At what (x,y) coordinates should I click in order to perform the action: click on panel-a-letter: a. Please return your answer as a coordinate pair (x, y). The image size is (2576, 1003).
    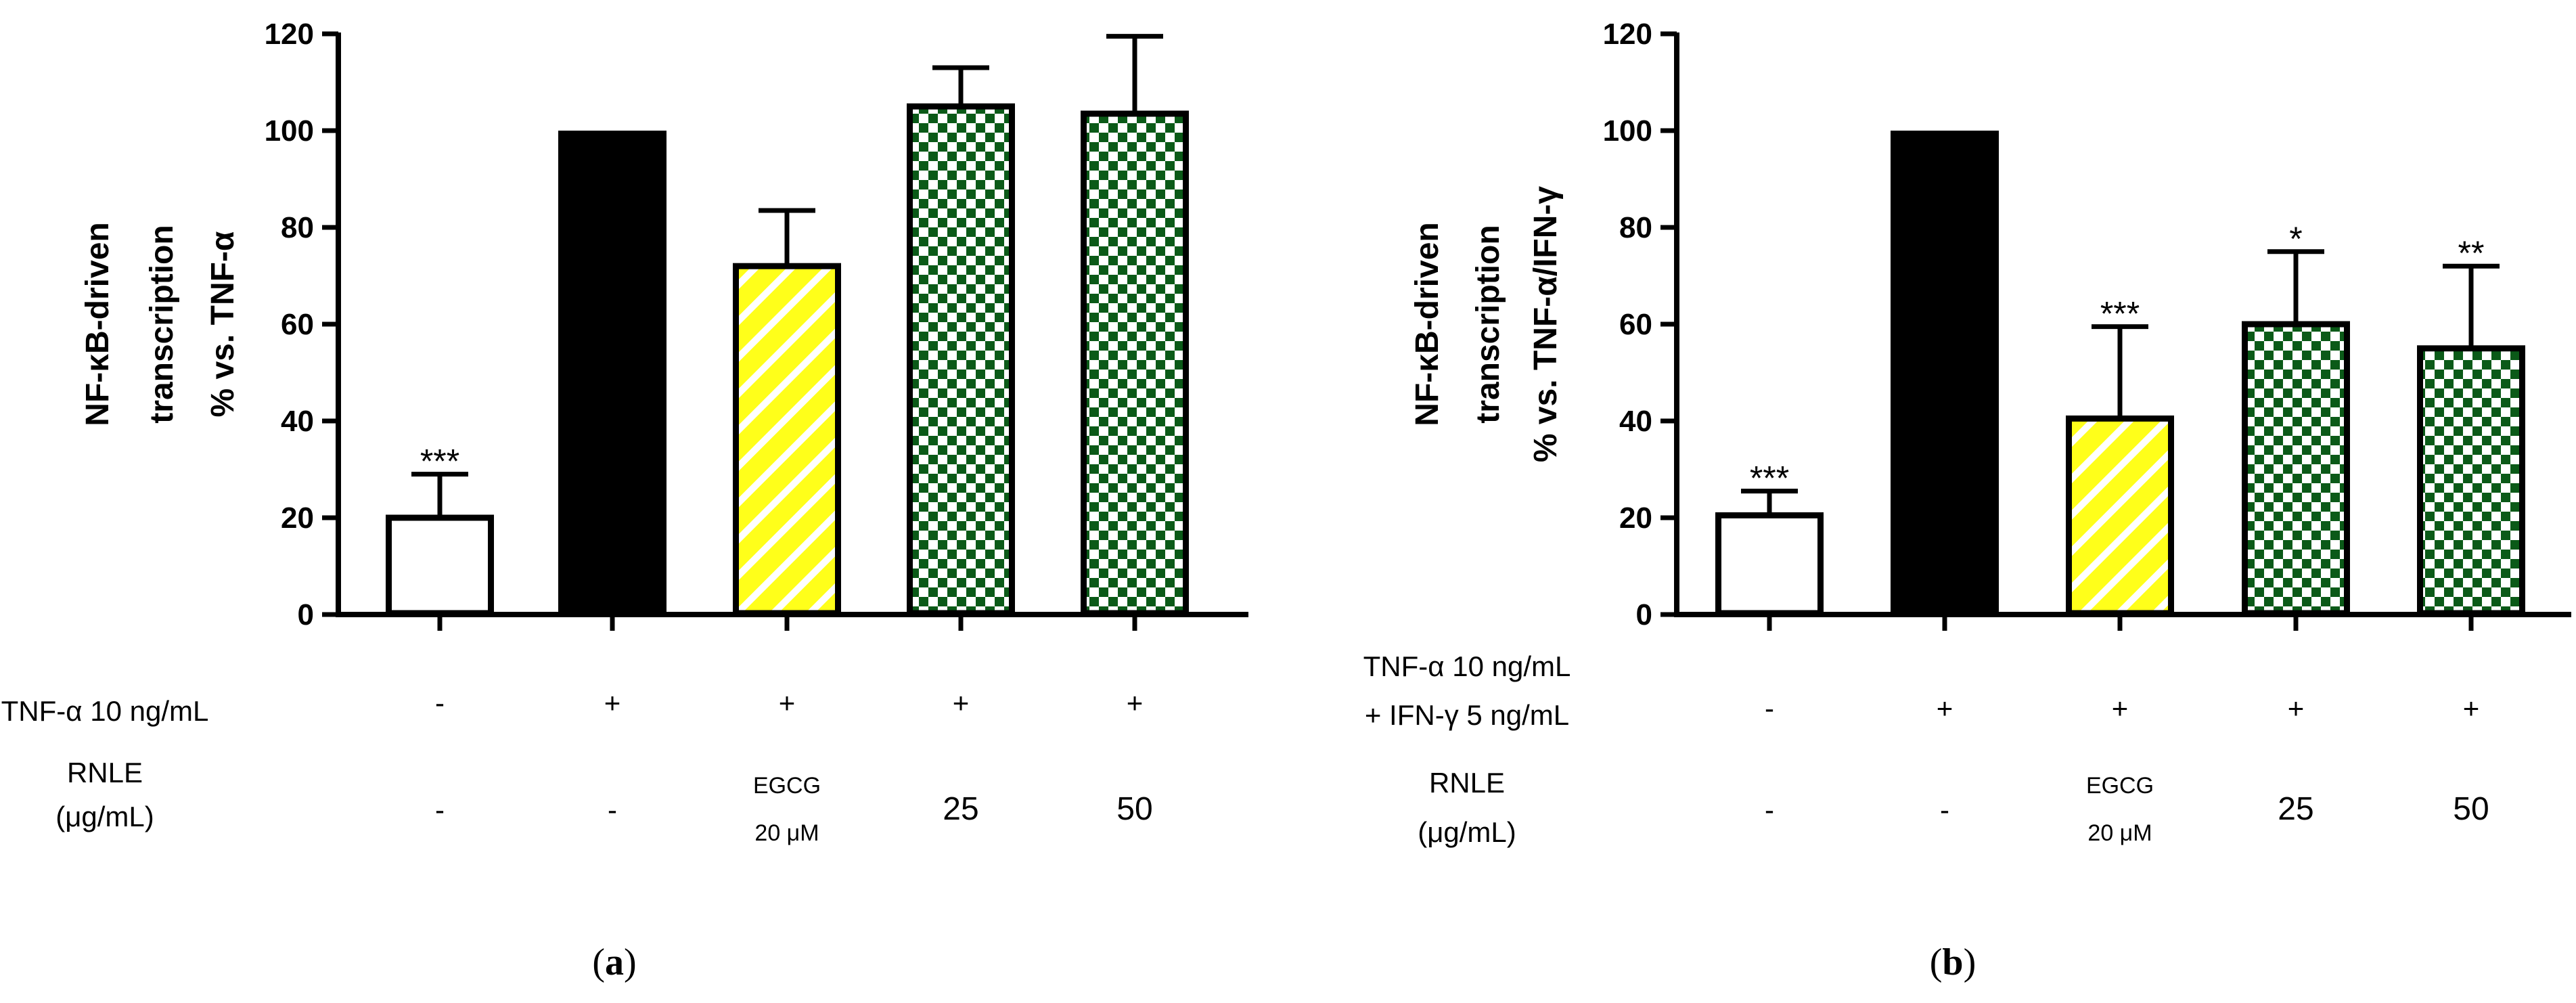
    Looking at the image, I should click on (615, 962).